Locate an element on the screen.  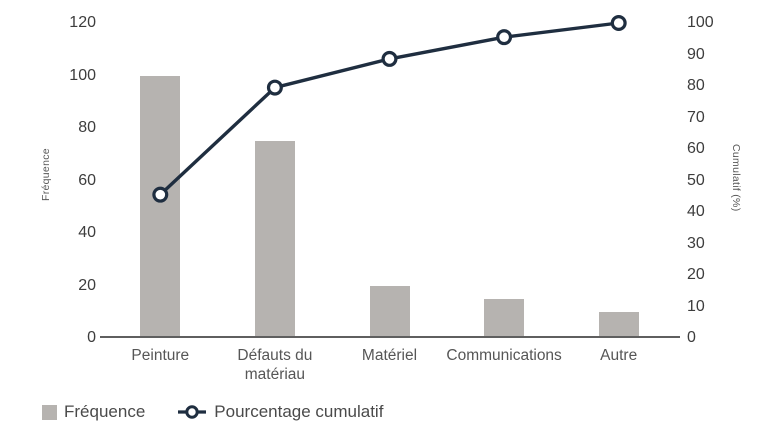
axis-tick-label: 50 is located at coordinates (696, 180).